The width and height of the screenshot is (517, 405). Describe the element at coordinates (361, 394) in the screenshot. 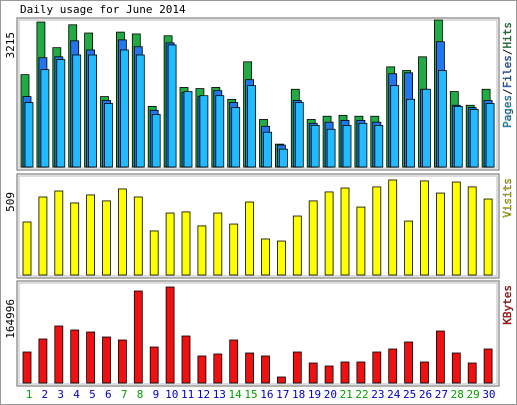

I see `x-tick-label: 22` at that location.